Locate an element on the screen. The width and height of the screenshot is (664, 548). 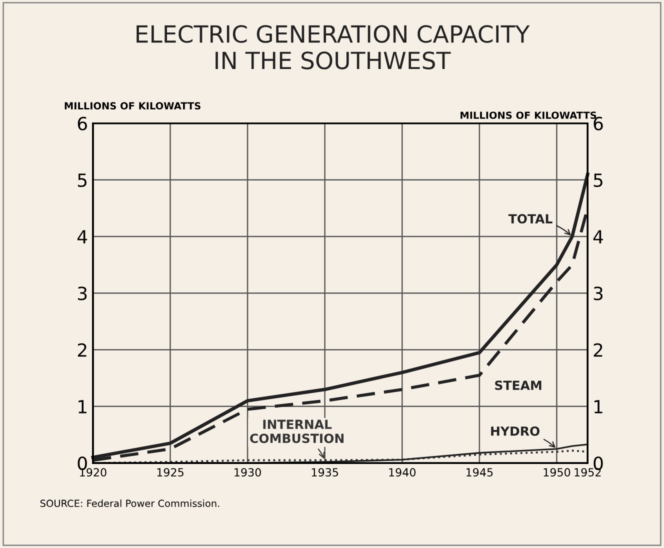
x-tick-label: 1945 is located at coordinates (479, 472).